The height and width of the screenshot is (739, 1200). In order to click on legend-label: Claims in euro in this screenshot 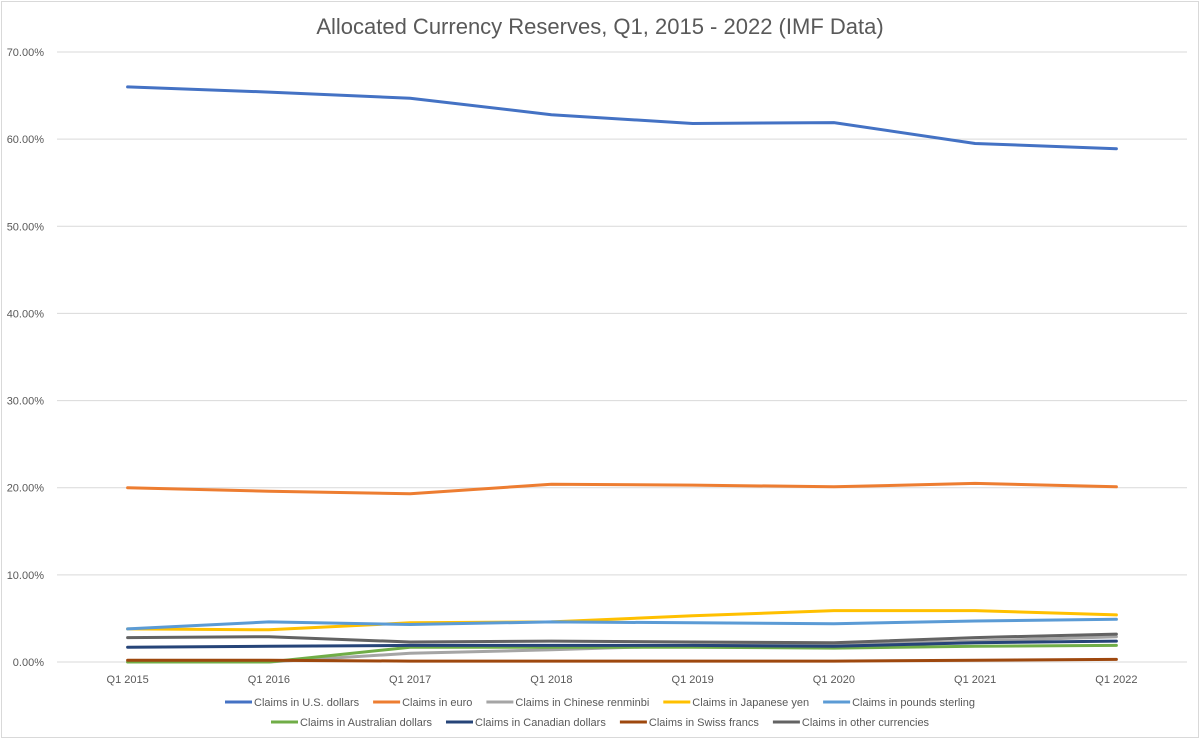, I will do `click(437, 703)`.